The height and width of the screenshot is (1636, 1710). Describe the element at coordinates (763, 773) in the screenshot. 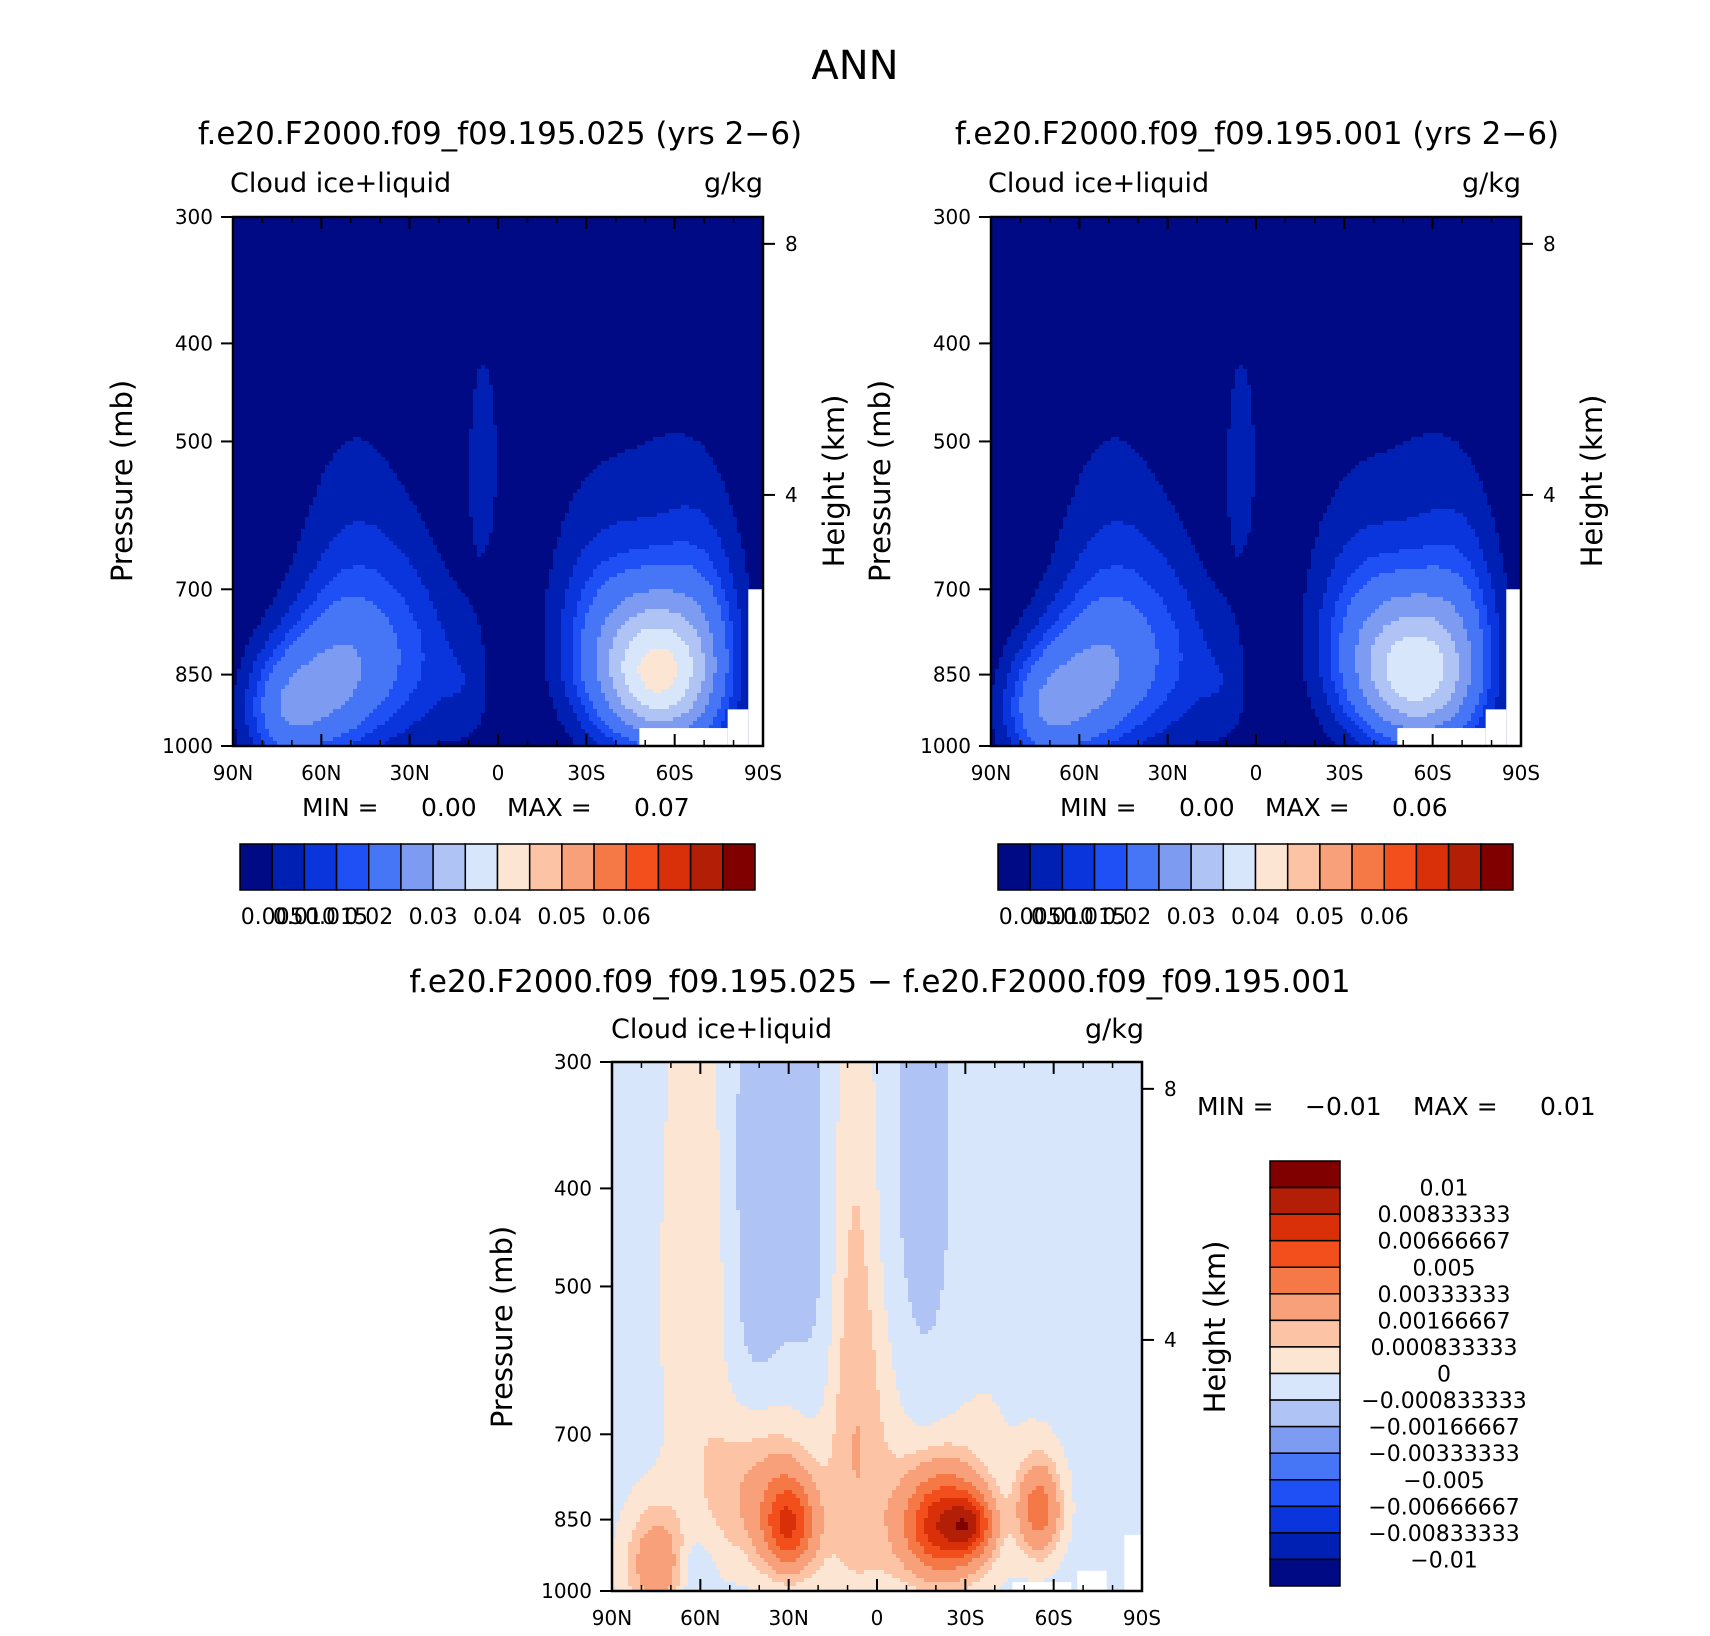

I see `x-tick-label: 90S` at that location.